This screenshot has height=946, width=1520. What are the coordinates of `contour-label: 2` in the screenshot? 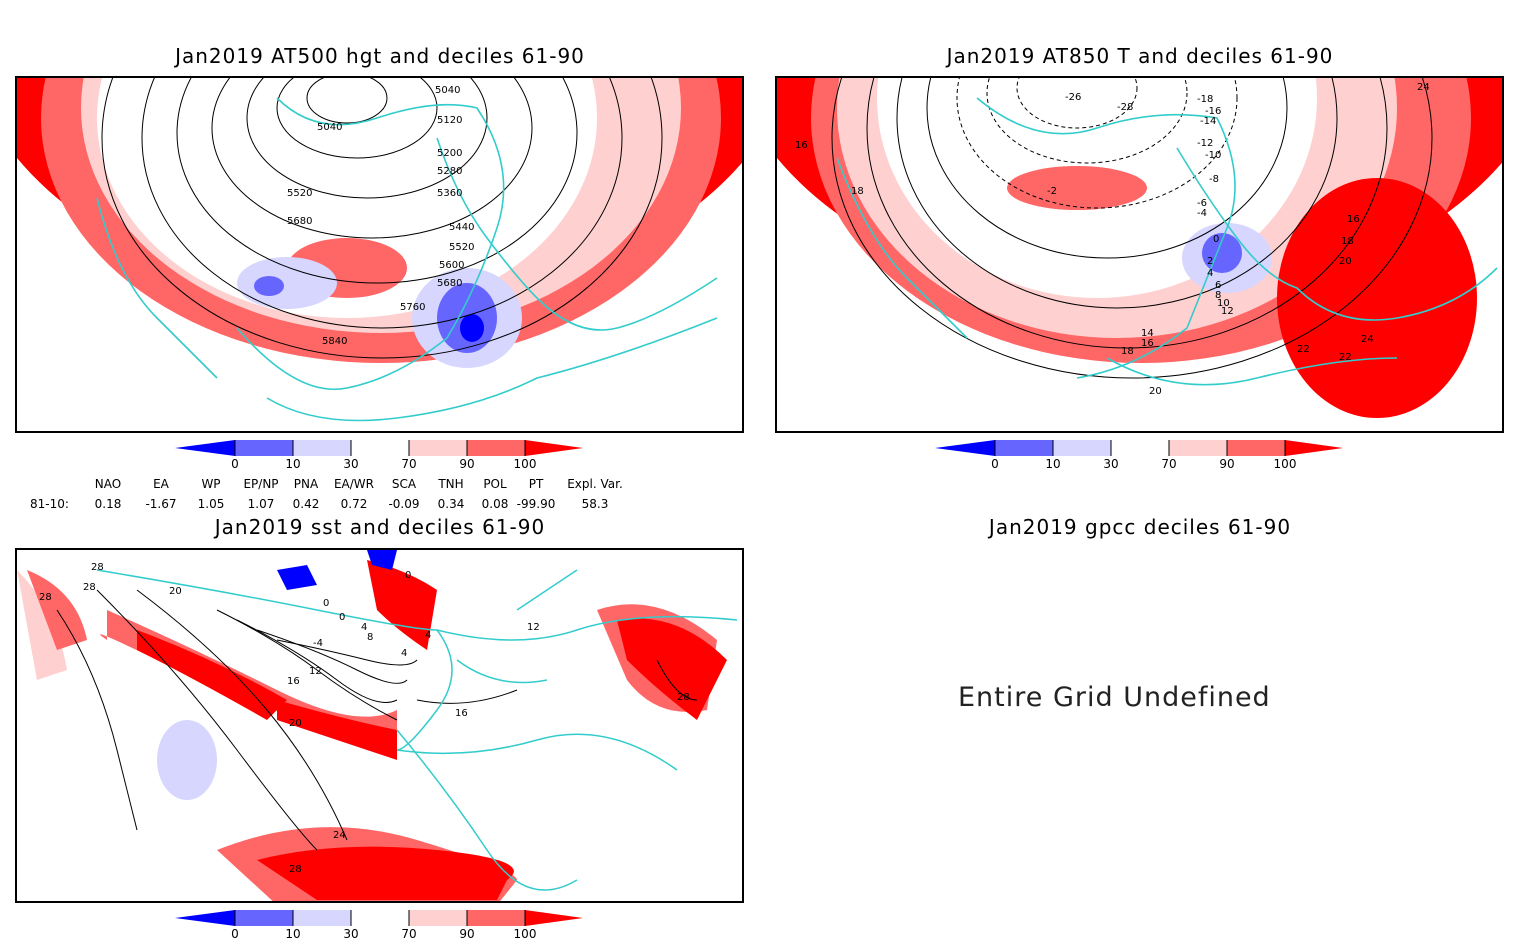 It's located at (1210, 261).